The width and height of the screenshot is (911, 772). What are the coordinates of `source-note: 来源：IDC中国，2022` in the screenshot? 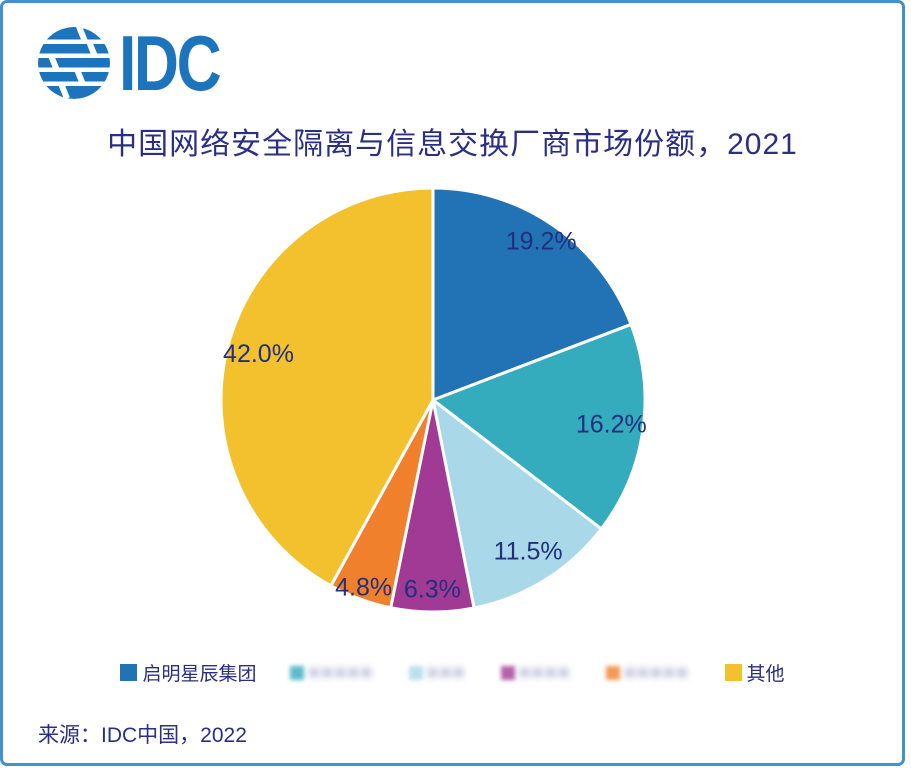 It's located at (142, 735).